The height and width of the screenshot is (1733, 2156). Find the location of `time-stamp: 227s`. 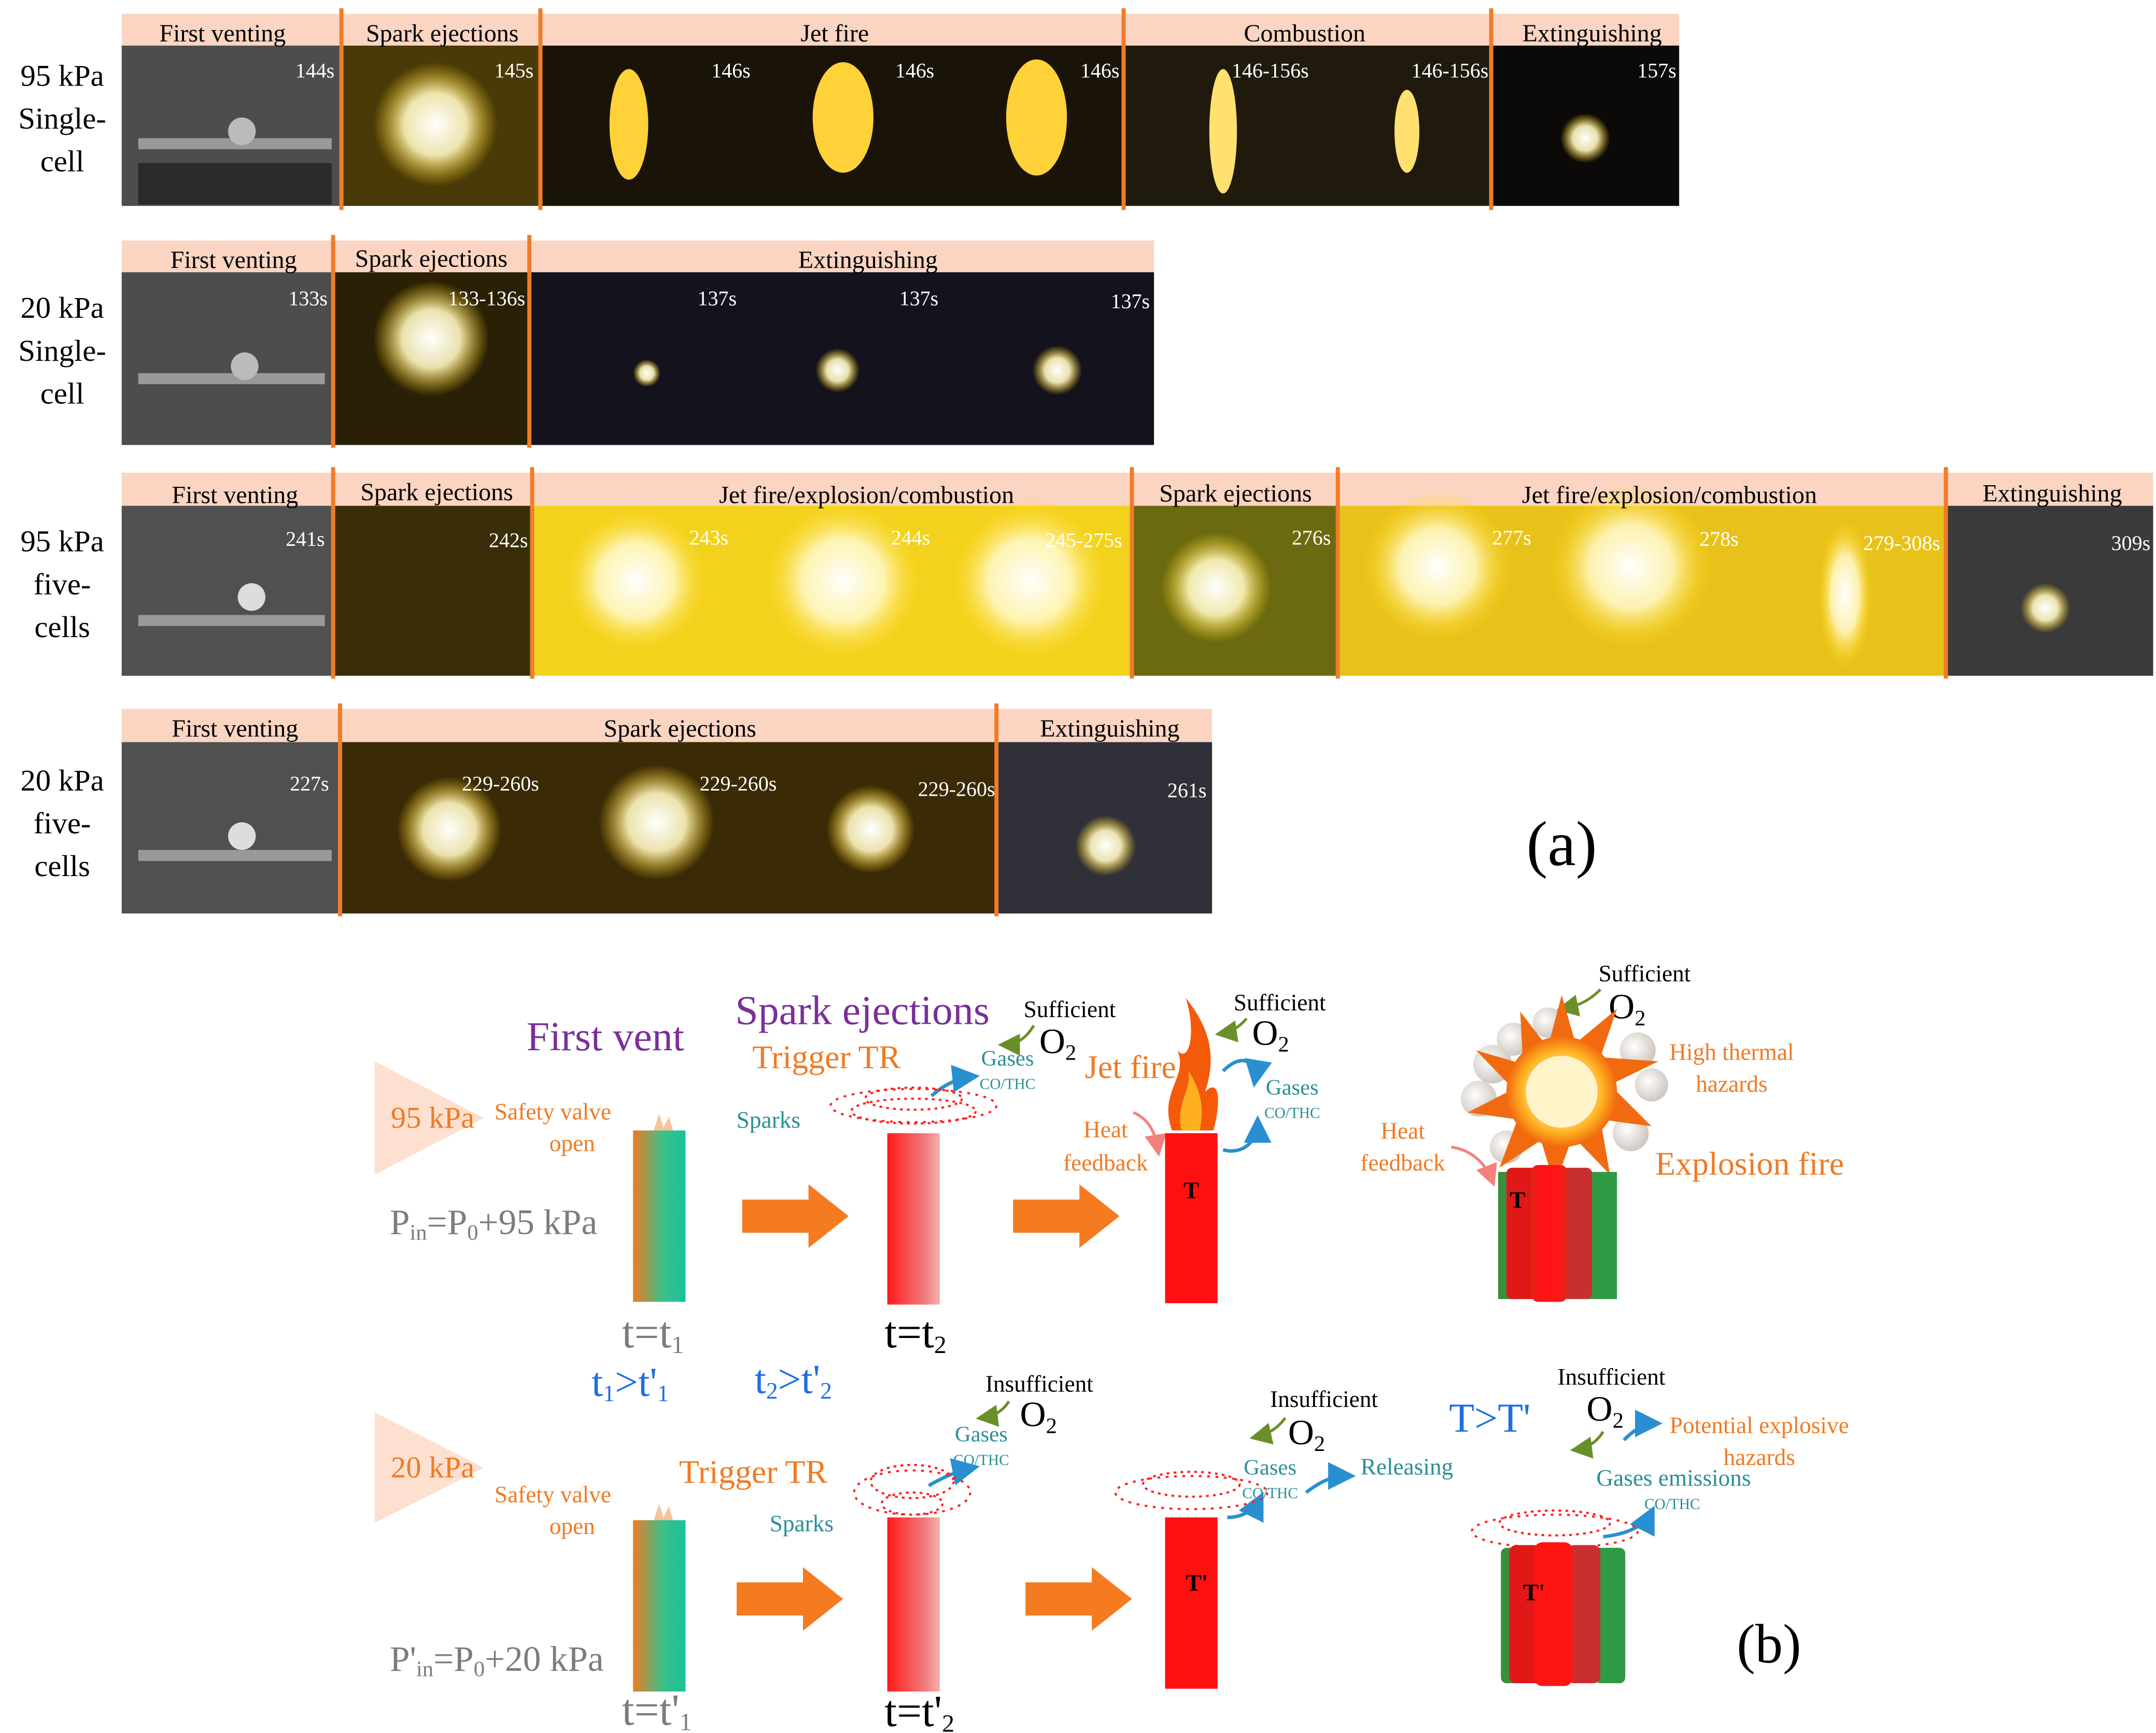

time-stamp: 227s is located at coordinates (310, 783).